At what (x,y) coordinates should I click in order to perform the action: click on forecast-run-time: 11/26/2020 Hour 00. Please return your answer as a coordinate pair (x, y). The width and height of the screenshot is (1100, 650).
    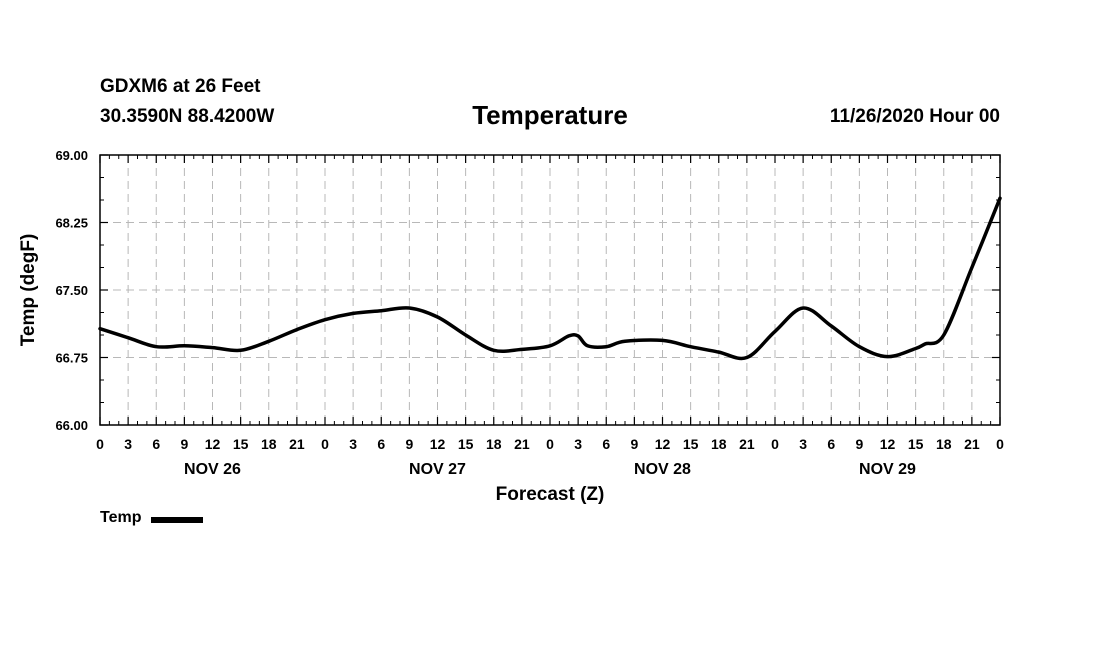
    Looking at the image, I should click on (914, 116).